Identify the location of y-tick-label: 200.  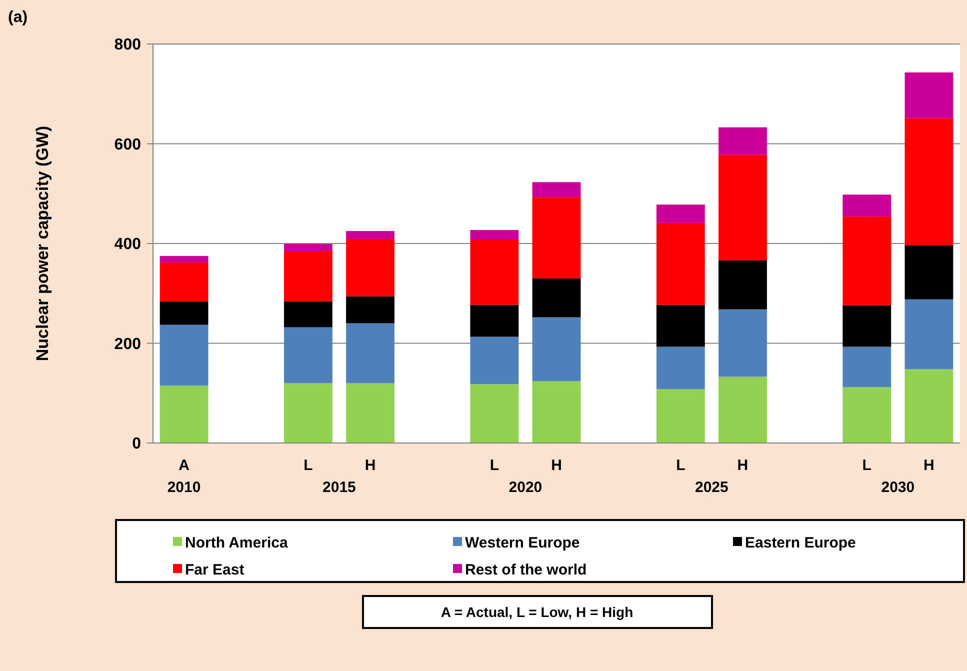
(128, 344).